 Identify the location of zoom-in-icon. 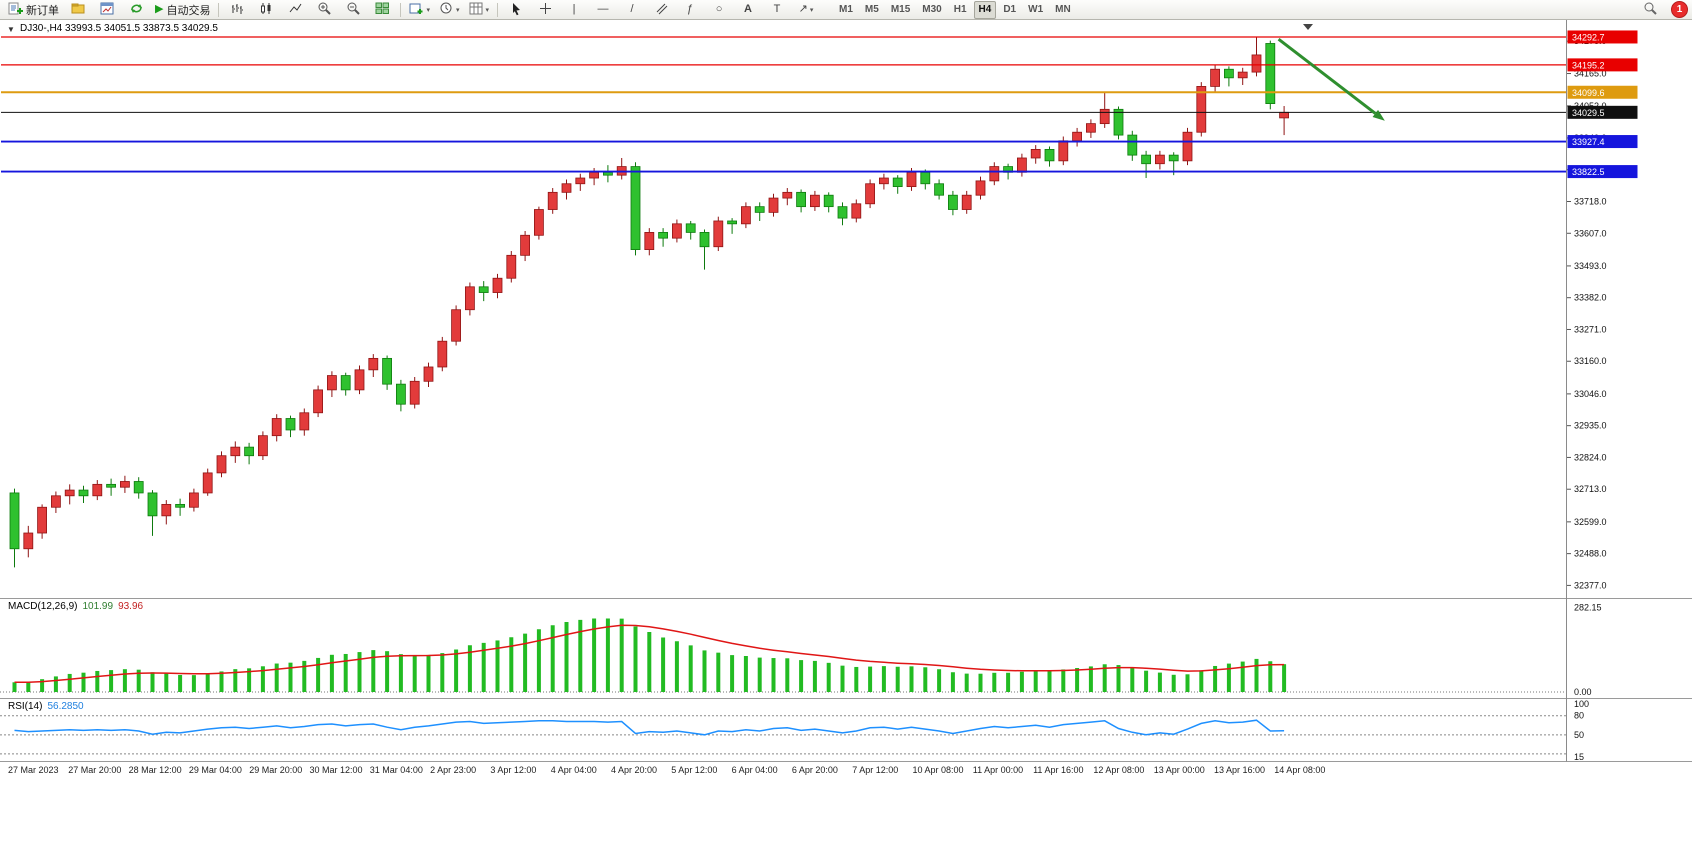
(324, 10).